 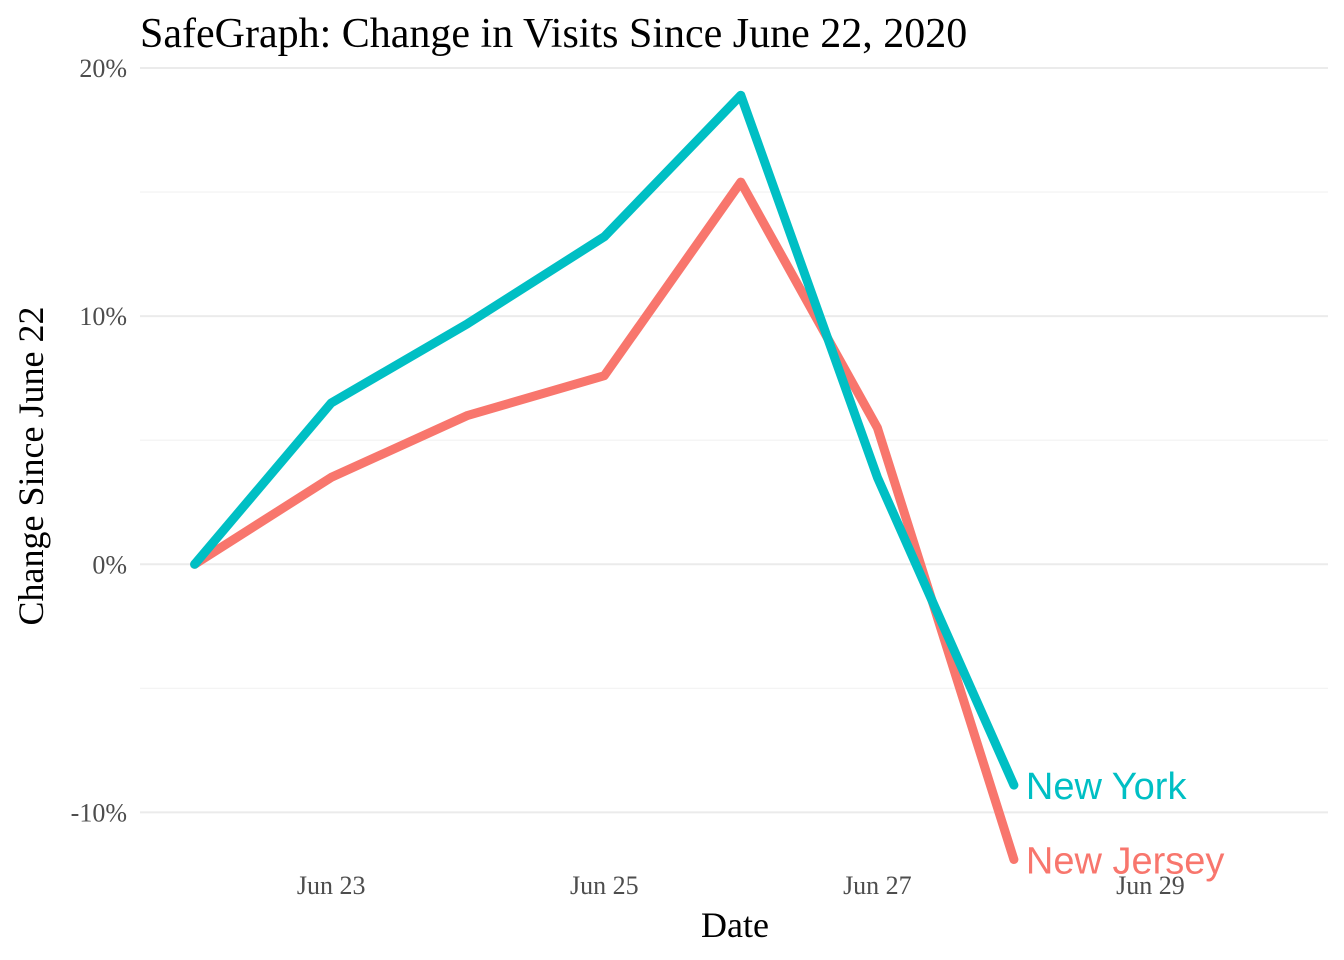 What do you see at coordinates (103, 68) in the screenshot?
I see `y-tick-label: 20%` at bounding box center [103, 68].